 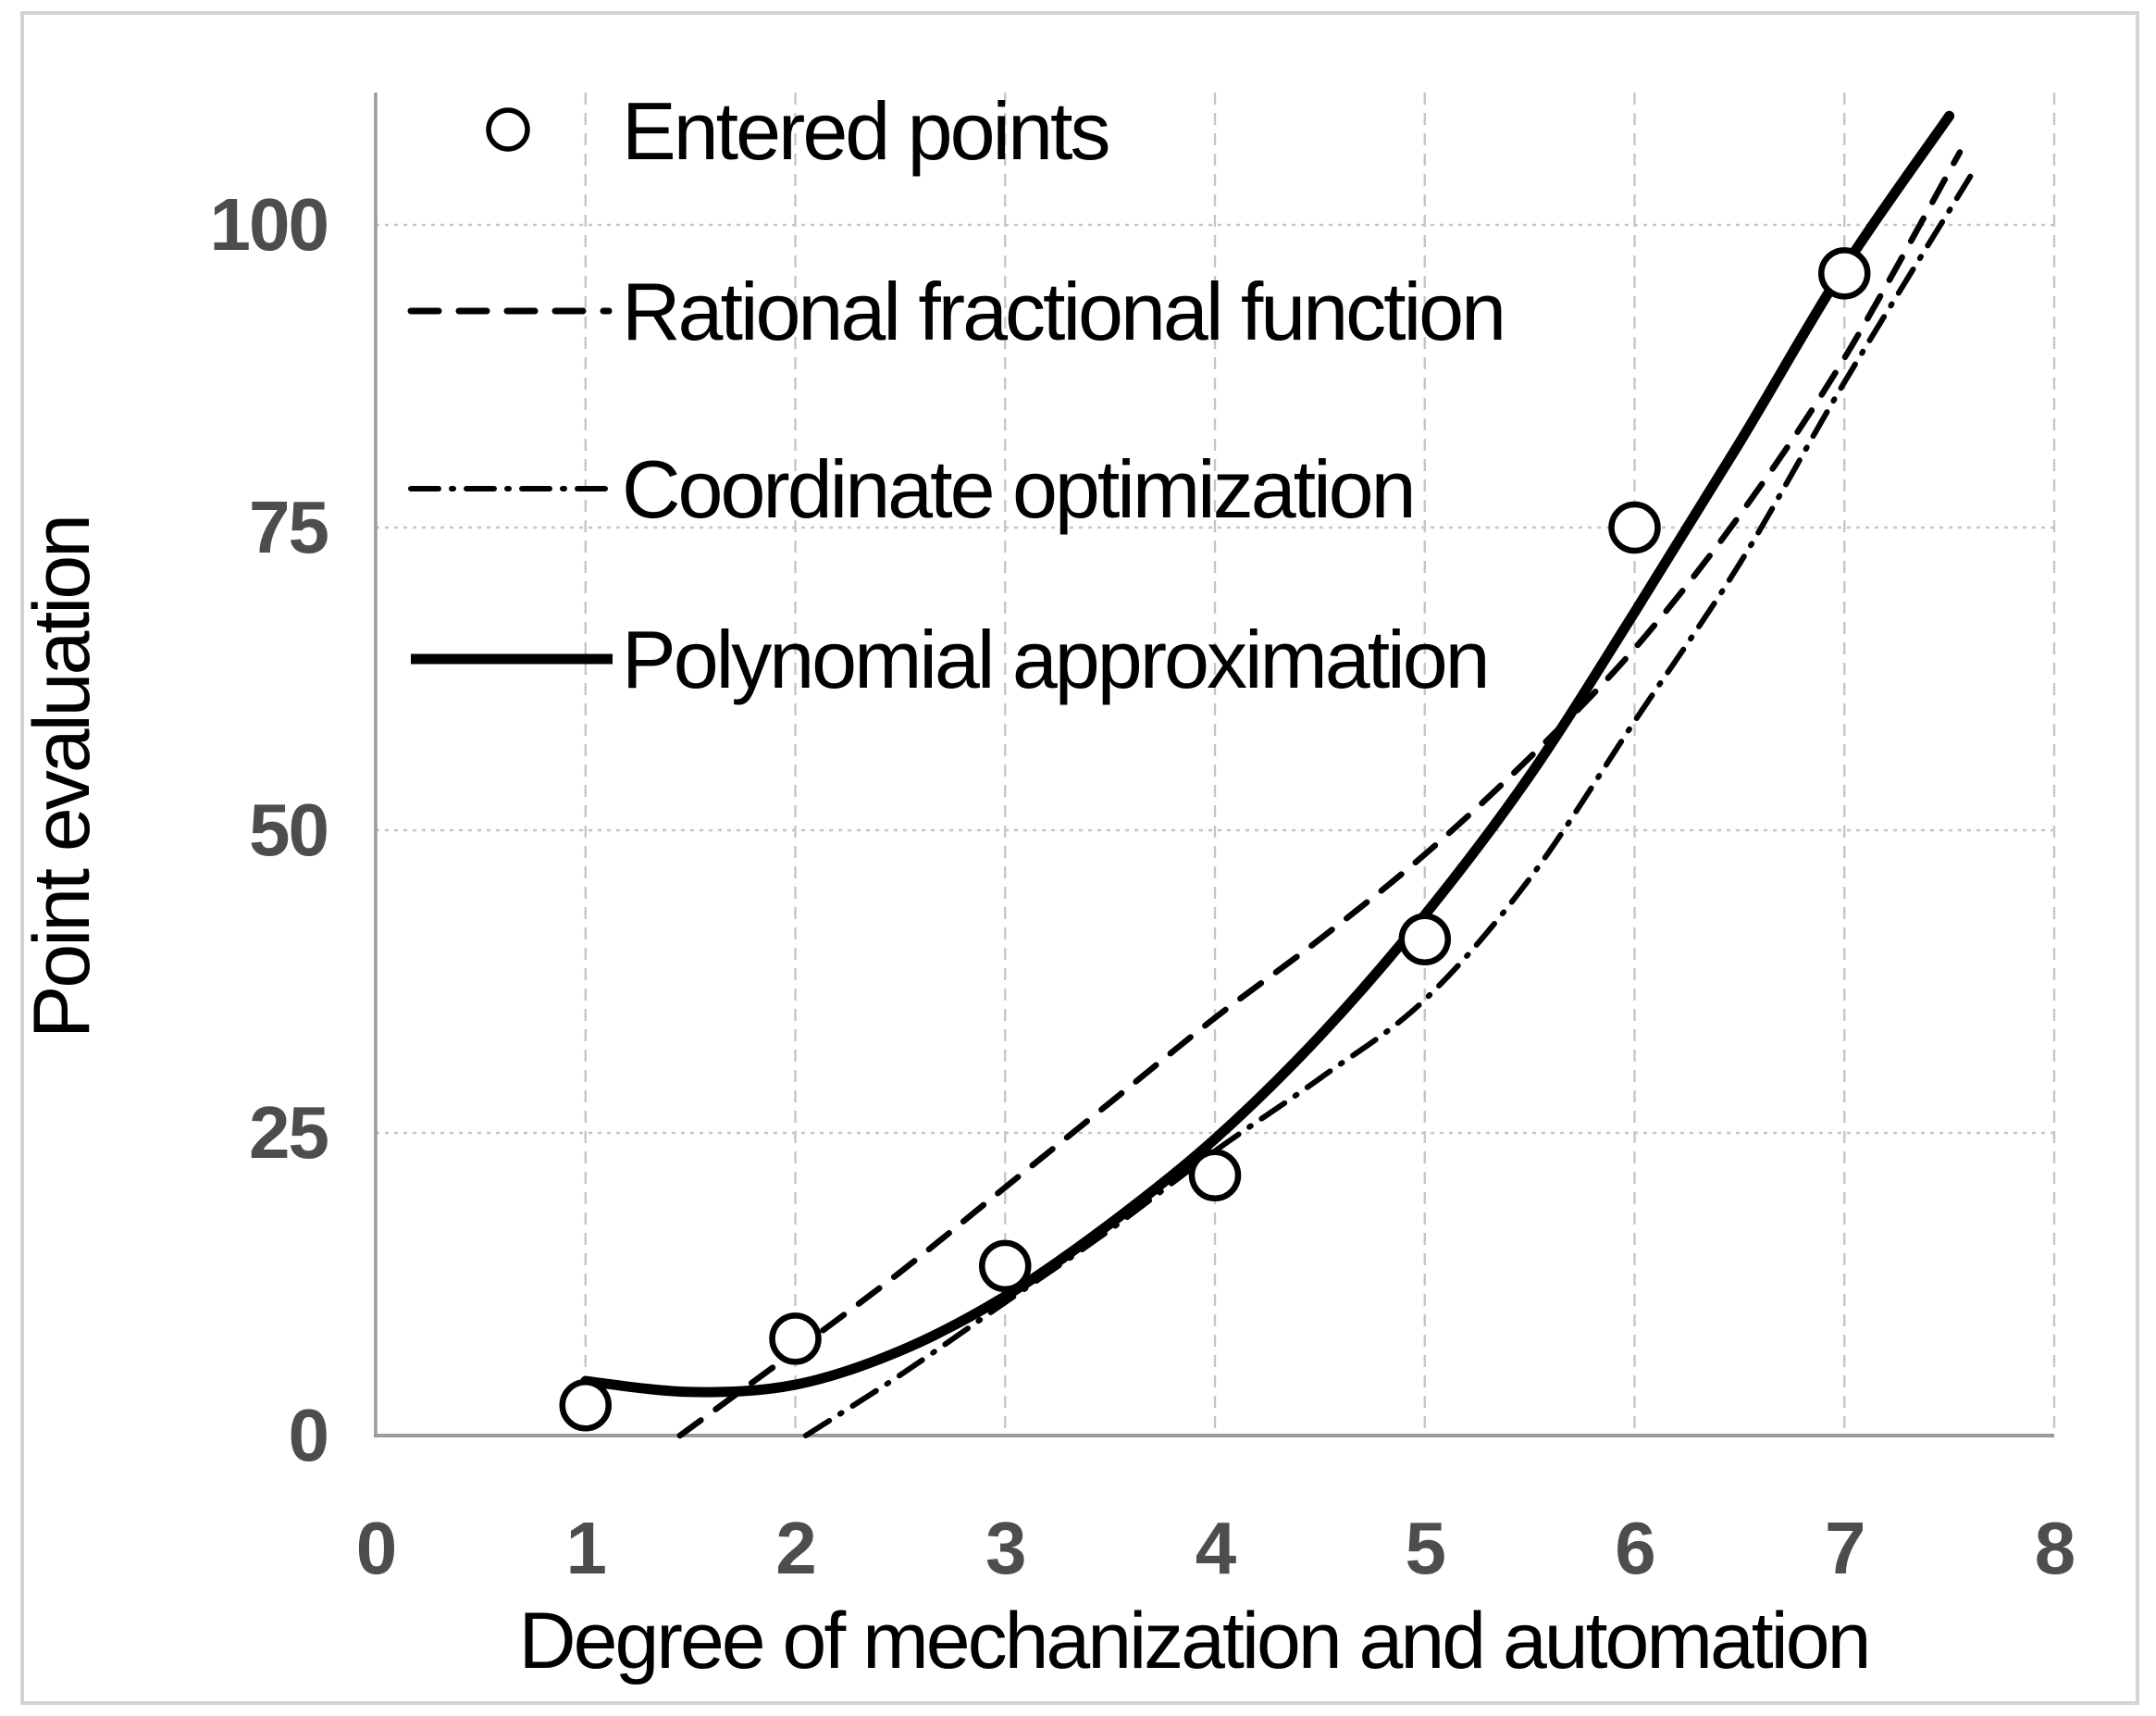 What do you see at coordinates (62, 777) in the screenshot?
I see `y-axis-title: Point evaluation` at bounding box center [62, 777].